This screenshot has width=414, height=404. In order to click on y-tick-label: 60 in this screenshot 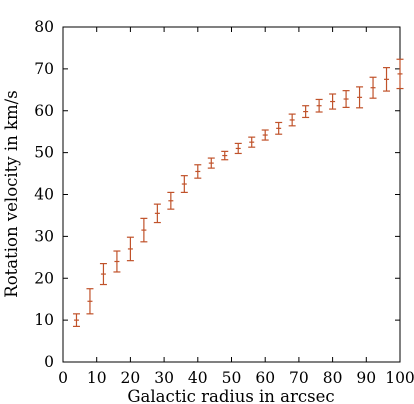, I will do `click(44, 111)`.